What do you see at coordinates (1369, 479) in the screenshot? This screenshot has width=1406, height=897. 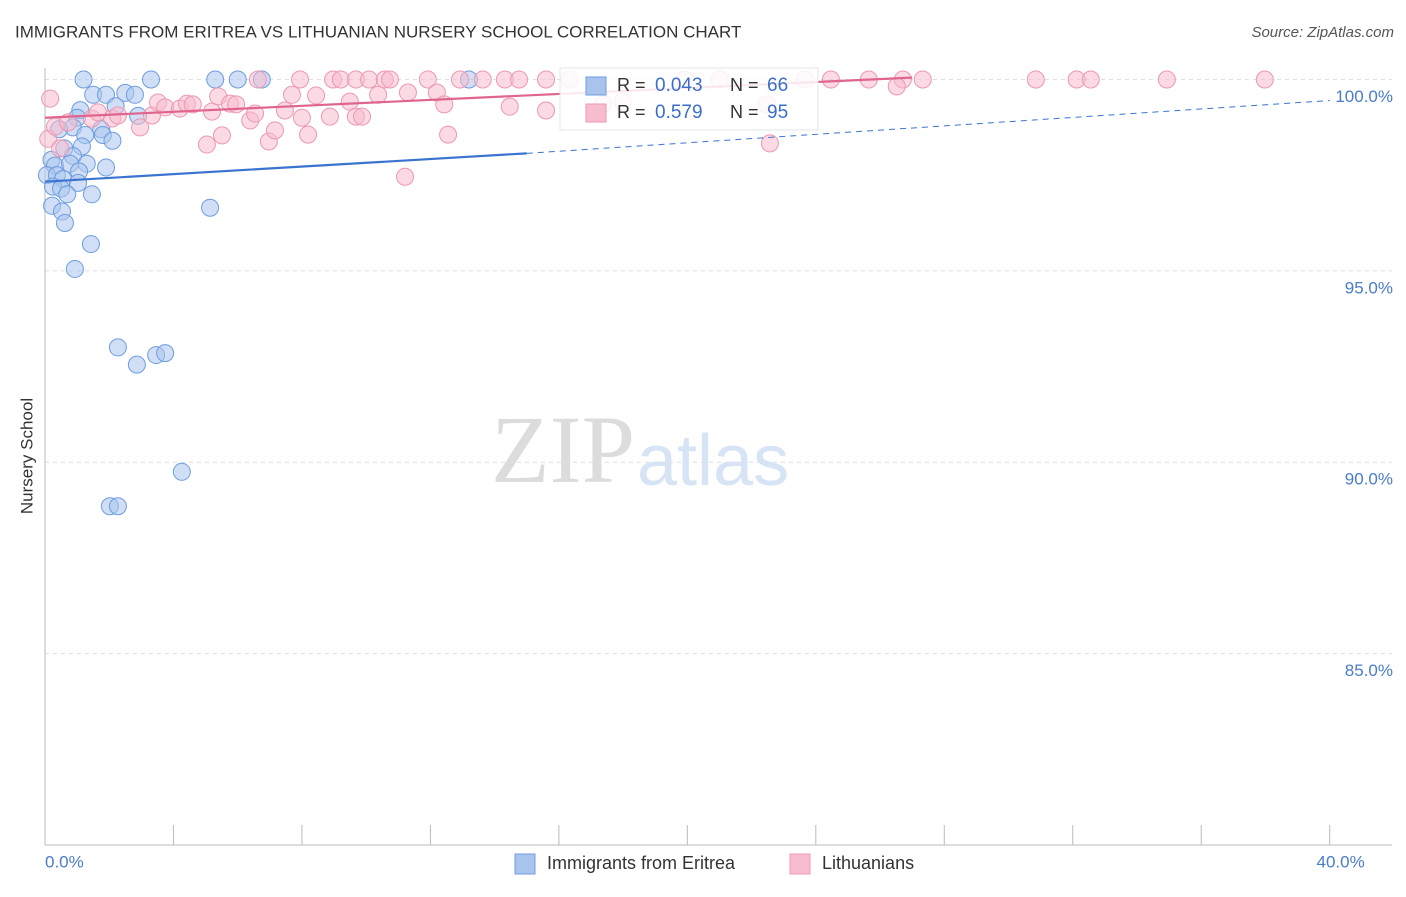 I see `y-tick-label: 90.0%` at bounding box center [1369, 479].